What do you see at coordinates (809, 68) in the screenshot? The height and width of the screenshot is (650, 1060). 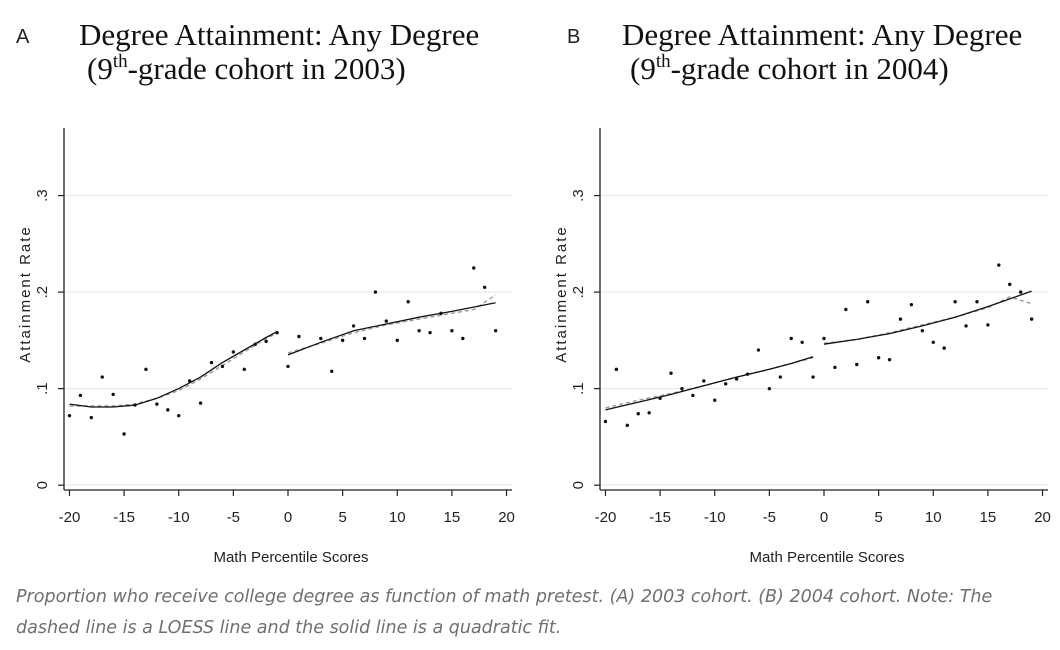 I see `chart-title-b-suffix: -grade cohort in 2004)` at bounding box center [809, 68].